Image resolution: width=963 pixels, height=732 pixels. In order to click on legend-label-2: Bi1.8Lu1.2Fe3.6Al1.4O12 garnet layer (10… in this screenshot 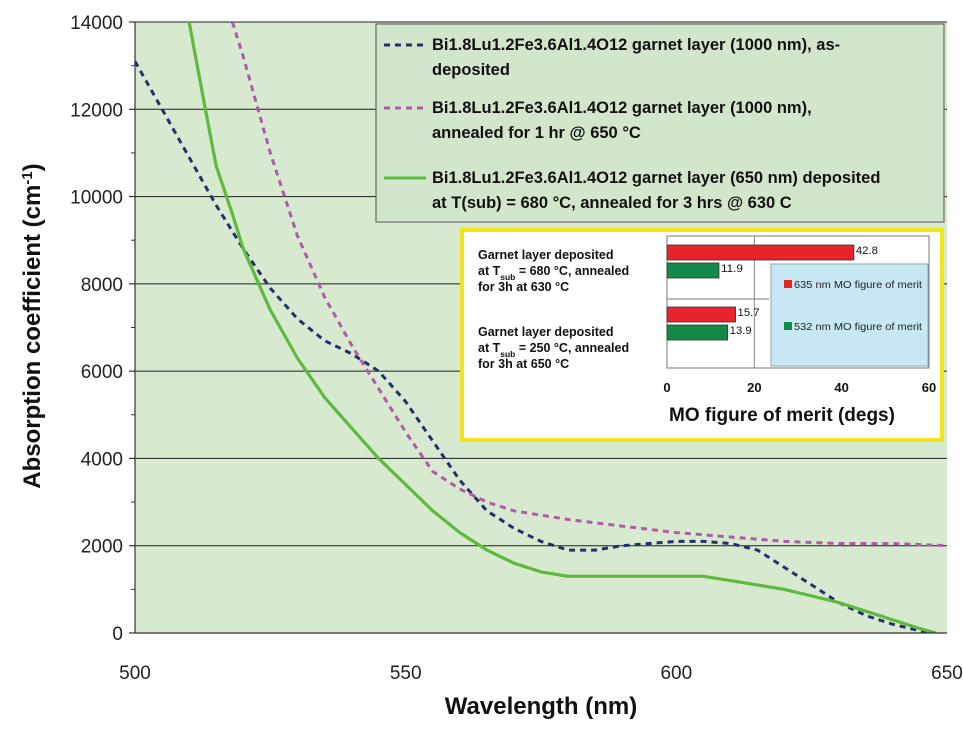, I will do `click(622, 108)`.